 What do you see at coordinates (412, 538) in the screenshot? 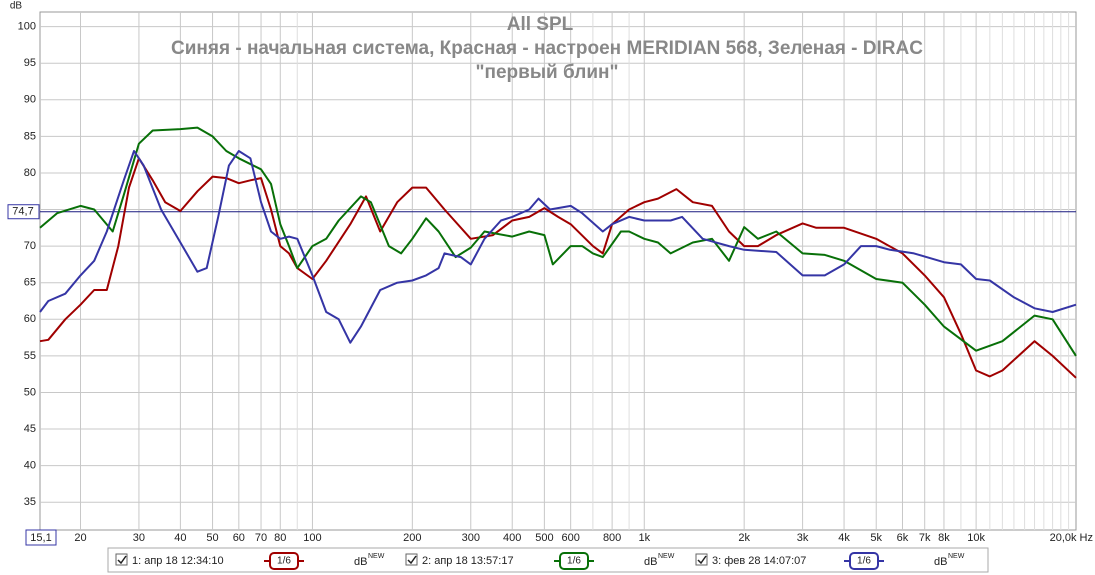
I see `x-tick-label: 200` at bounding box center [412, 538].